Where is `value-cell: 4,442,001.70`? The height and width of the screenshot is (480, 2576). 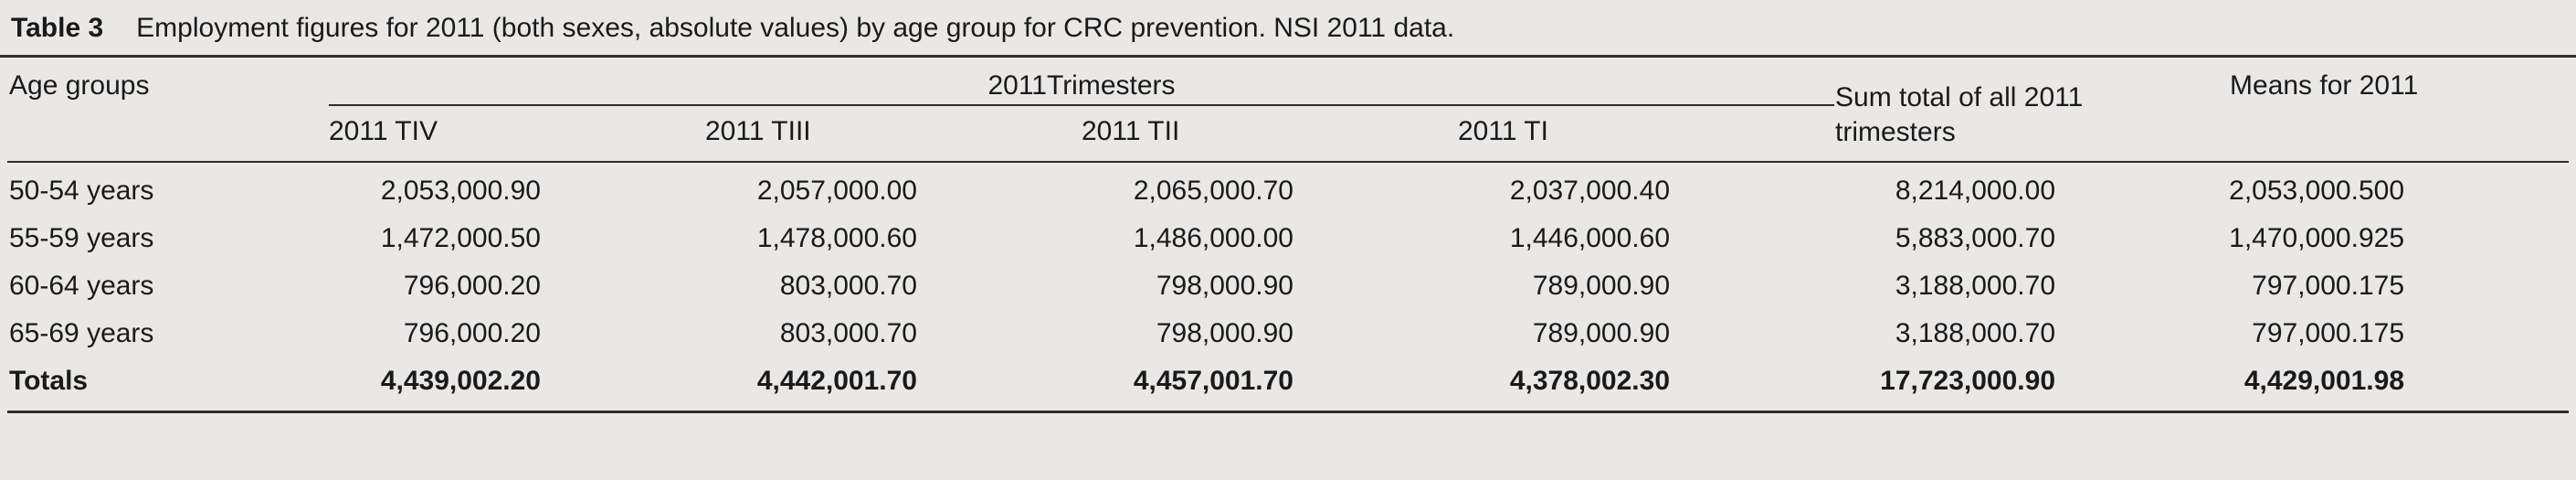
value-cell: 4,442,001.70 is located at coordinates (837, 381).